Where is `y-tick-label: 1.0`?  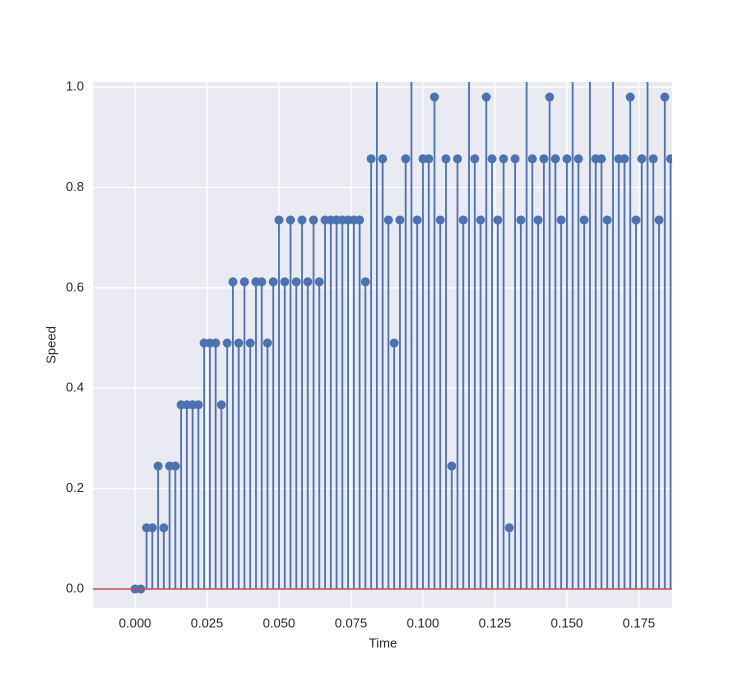 y-tick-label: 1.0 is located at coordinates (75, 85).